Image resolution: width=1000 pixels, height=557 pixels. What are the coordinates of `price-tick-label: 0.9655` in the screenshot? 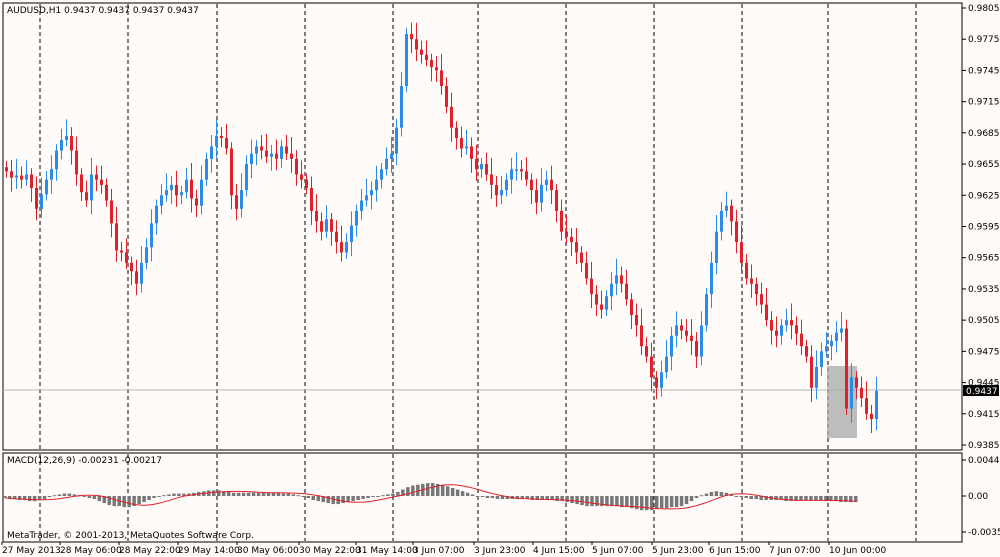 It's located at (984, 165).